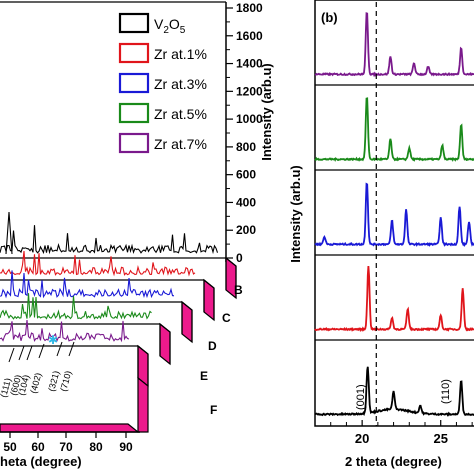  What do you see at coordinates (244, 133) in the screenshot?
I see `panel-a-y-axis: 0 200 400 600 800 1000 1200 1400 1600 1800` at bounding box center [244, 133].